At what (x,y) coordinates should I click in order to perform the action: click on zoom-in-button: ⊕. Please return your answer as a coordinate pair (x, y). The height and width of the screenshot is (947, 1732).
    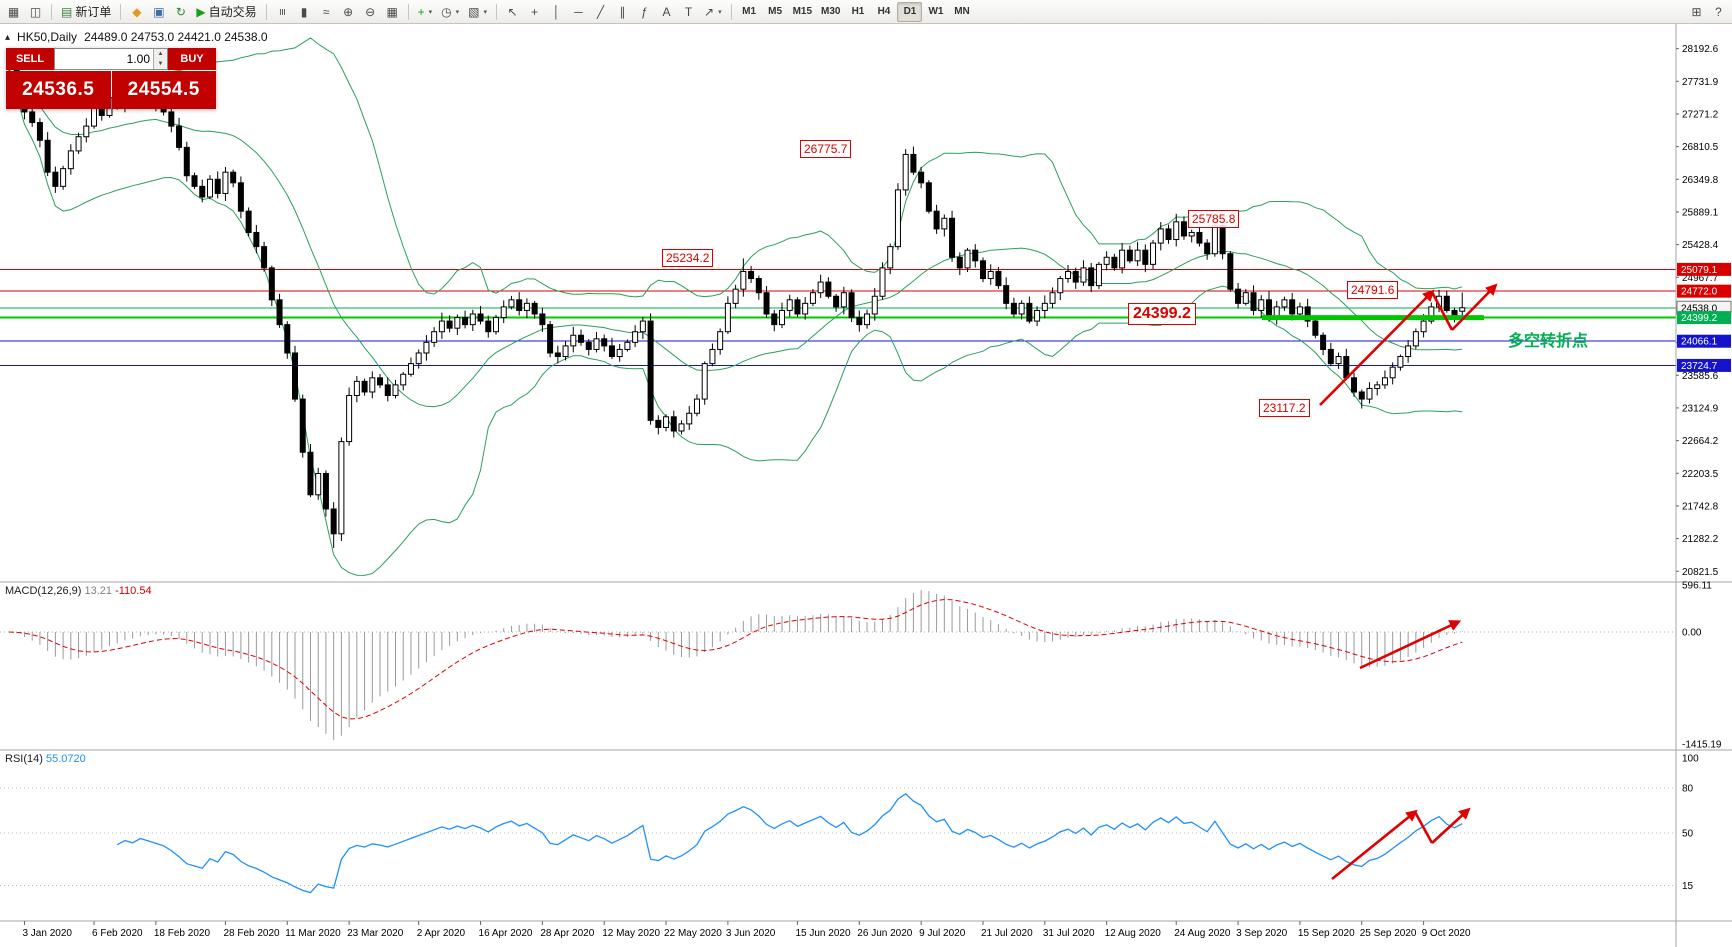
    Looking at the image, I should click on (348, 12).